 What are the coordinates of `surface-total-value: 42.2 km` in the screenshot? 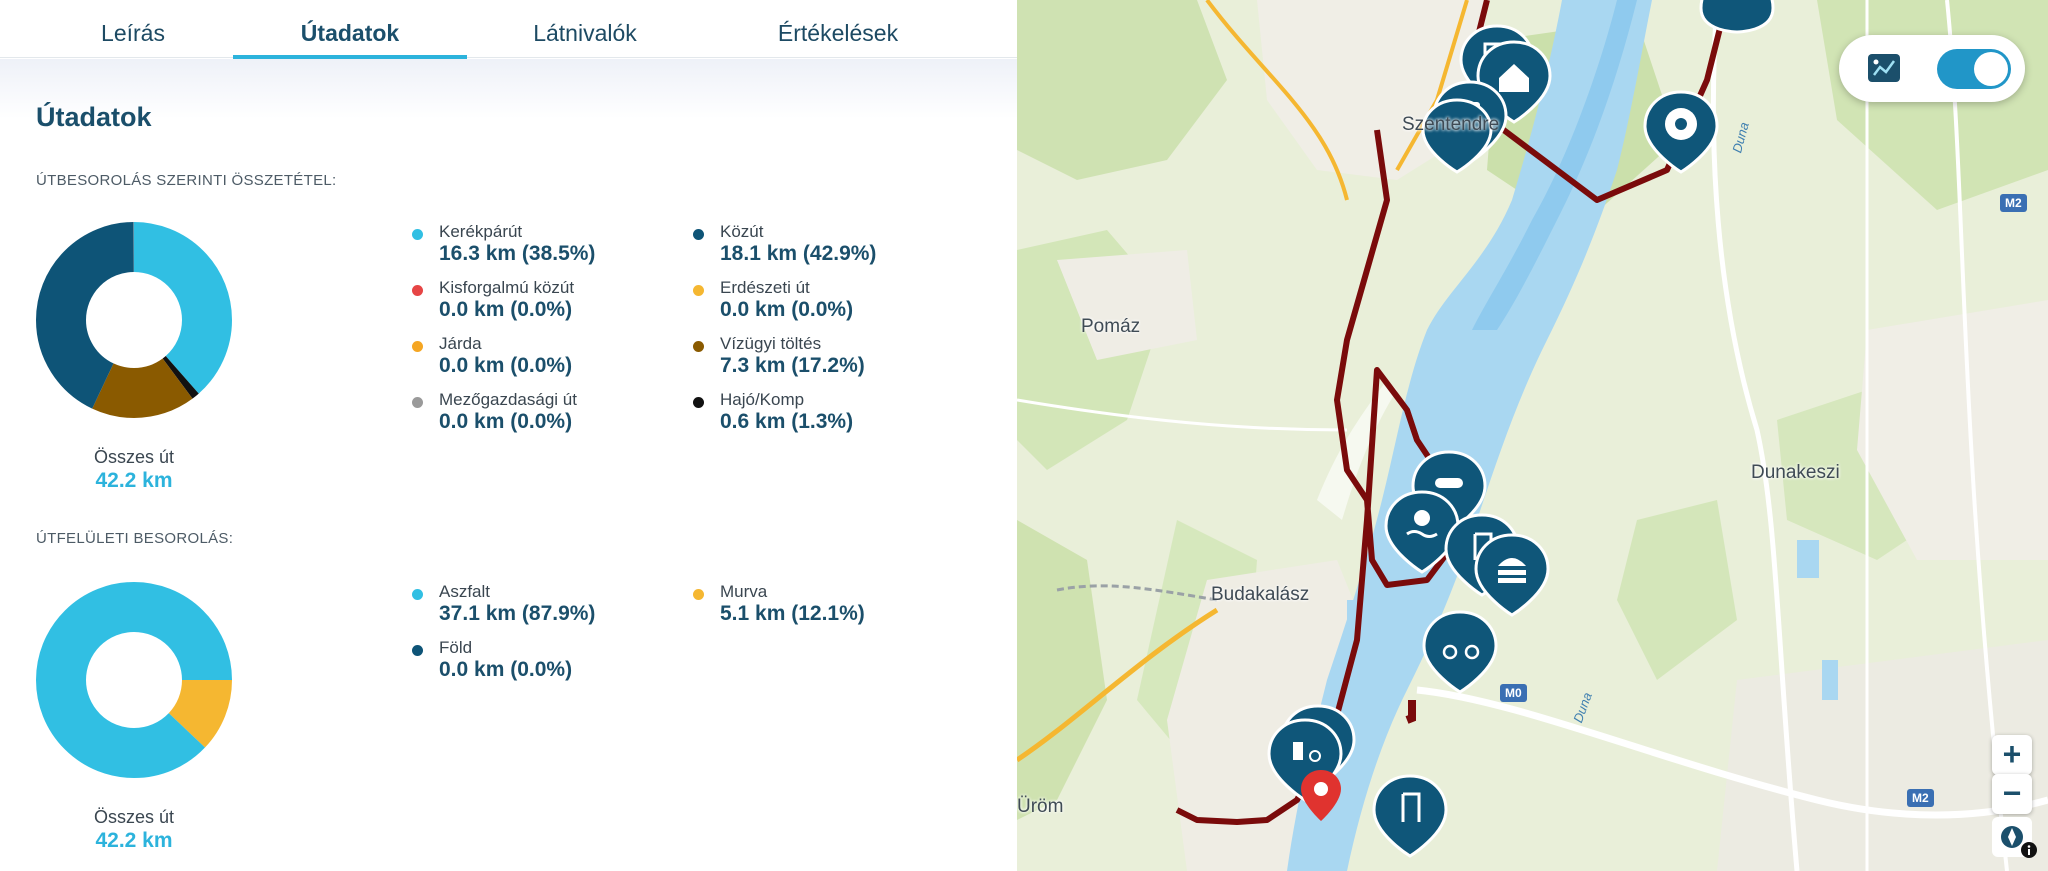 It's located at (134, 840).